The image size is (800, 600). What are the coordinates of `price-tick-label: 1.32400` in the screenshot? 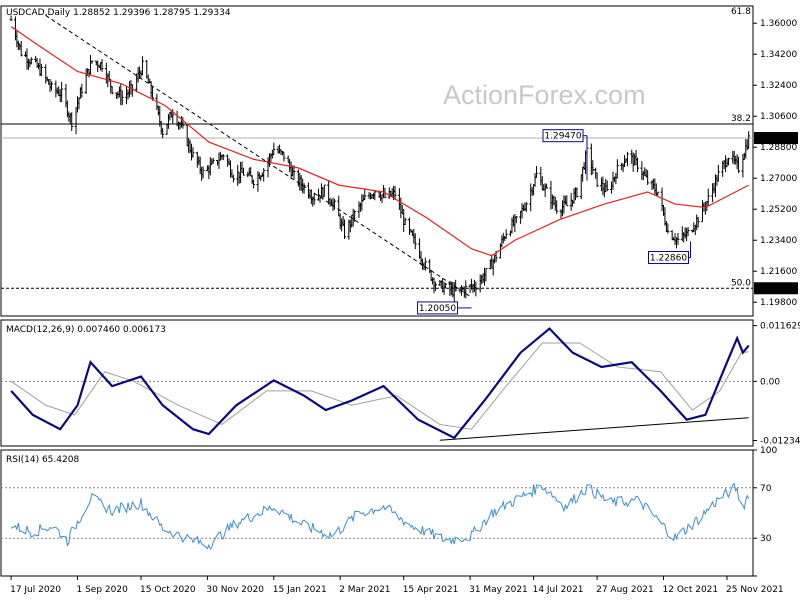 It's located at (778, 86).